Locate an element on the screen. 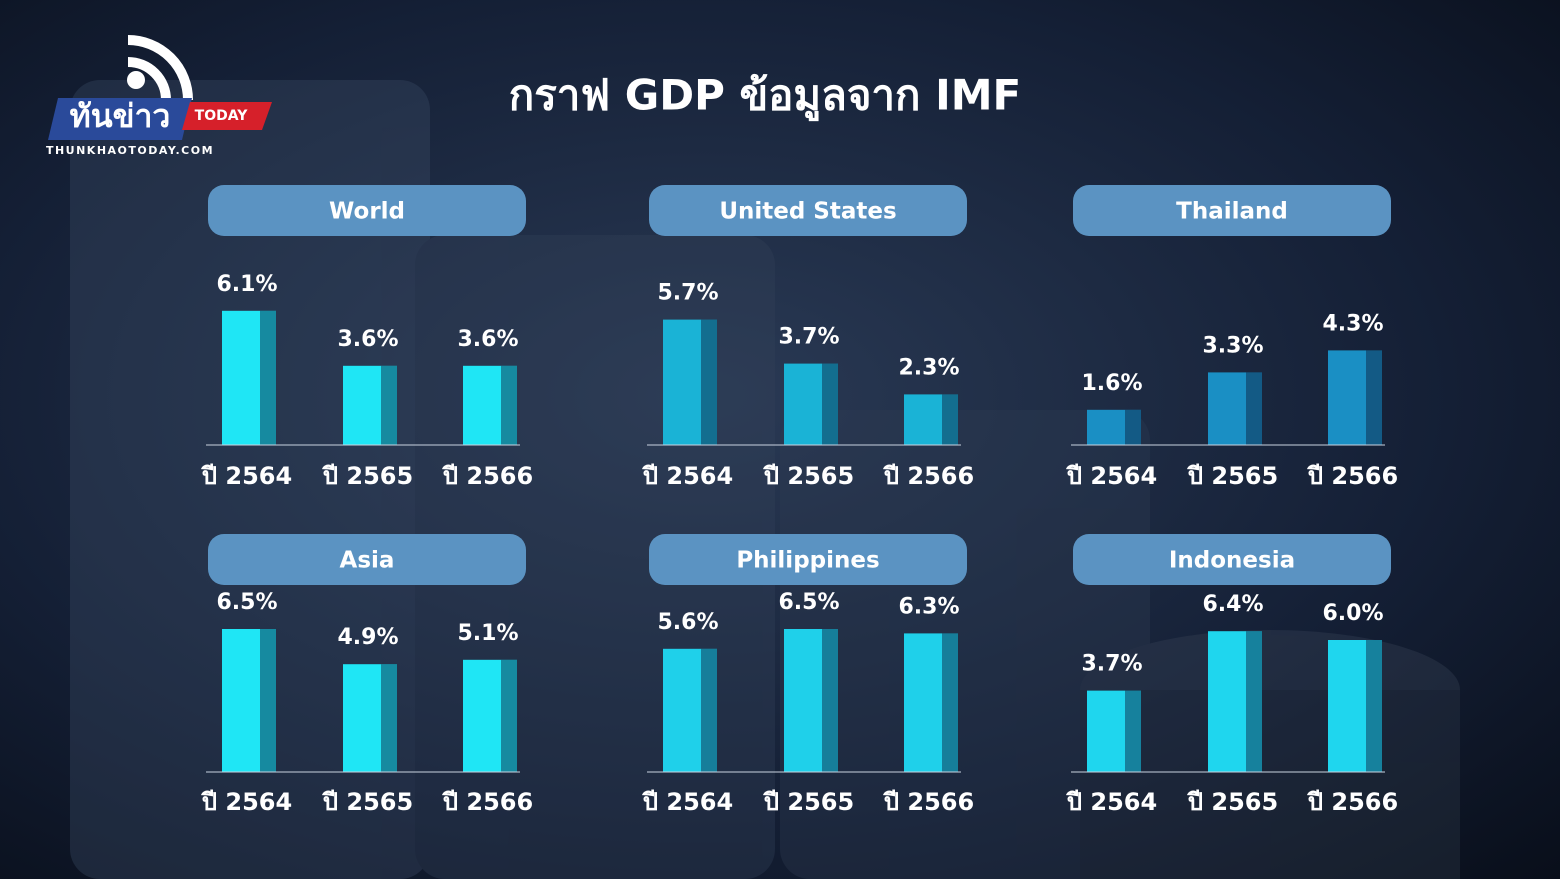  logo-name: ทันข่าว is located at coordinates (120, 116).